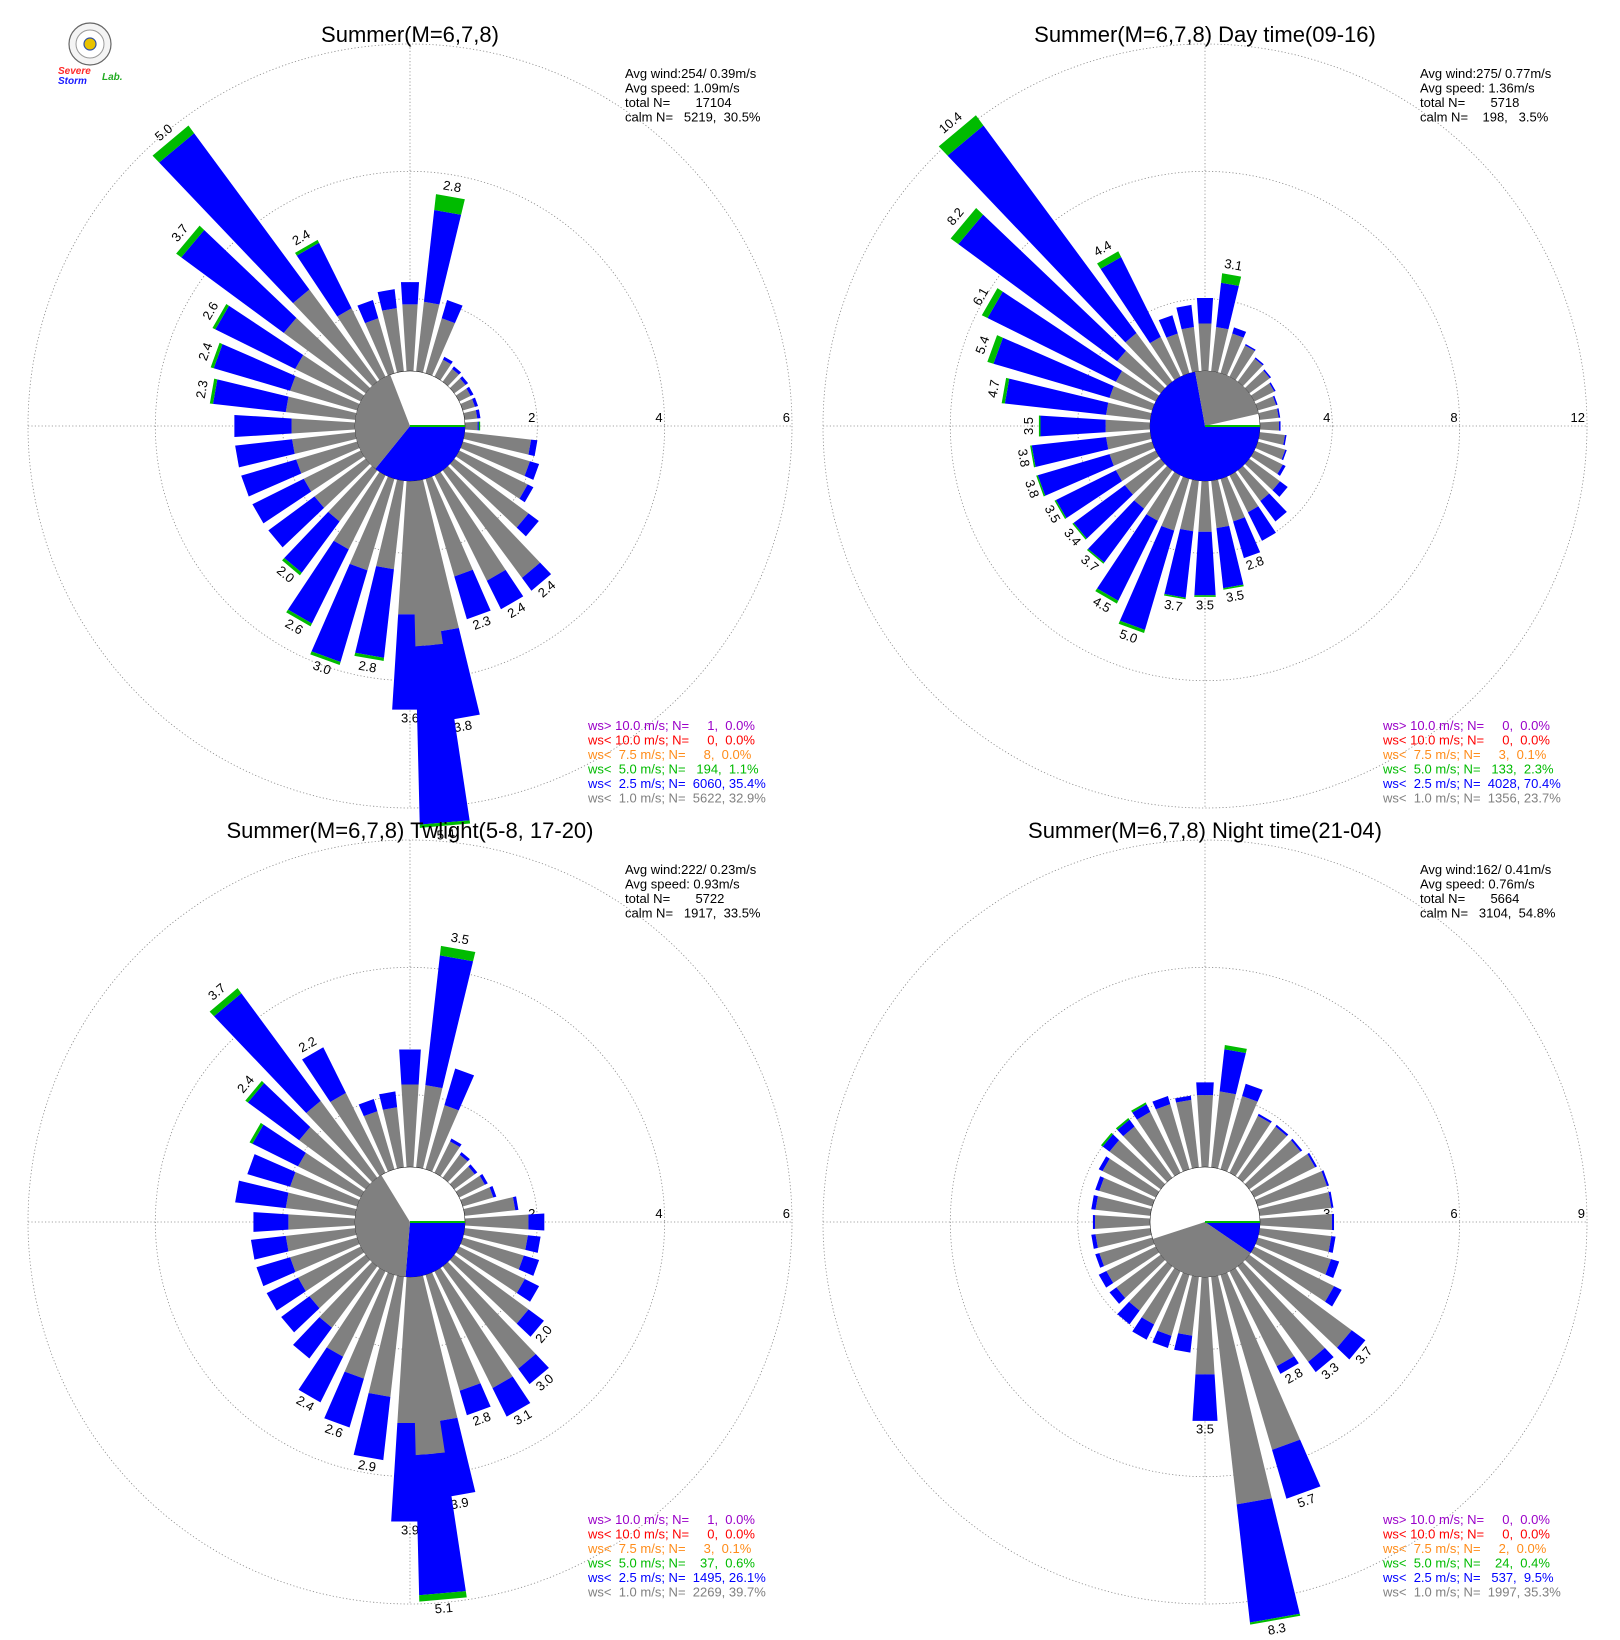 This screenshot has height=1640, width=1620. What do you see at coordinates (1306, 1500) in the screenshot?
I see `bar-value-label: 5.7` at bounding box center [1306, 1500].